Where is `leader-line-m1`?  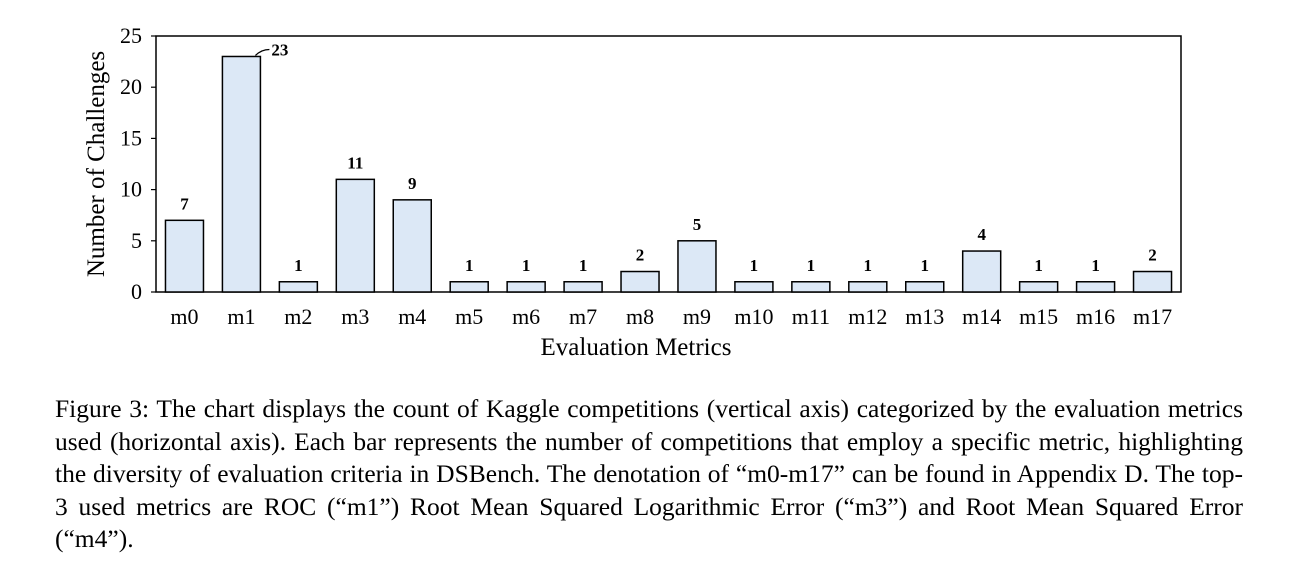
leader-line-m1 is located at coordinates (262, 52).